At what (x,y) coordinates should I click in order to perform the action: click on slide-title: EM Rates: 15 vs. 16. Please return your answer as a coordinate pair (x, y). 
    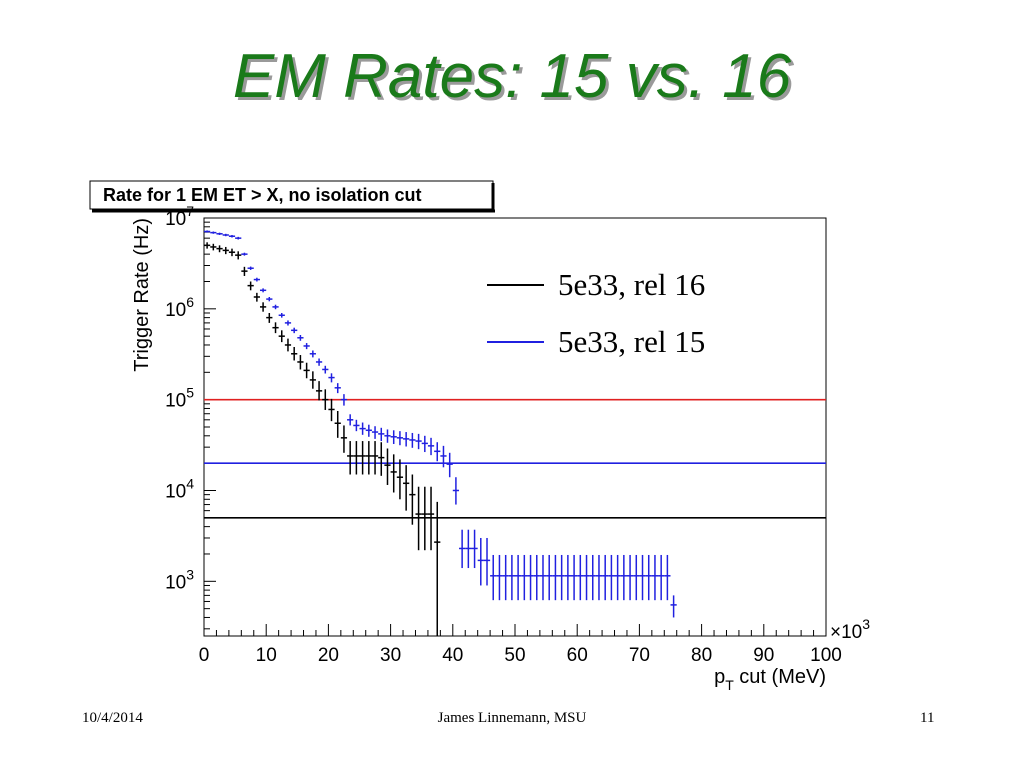
    Looking at the image, I should click on (512, 76).